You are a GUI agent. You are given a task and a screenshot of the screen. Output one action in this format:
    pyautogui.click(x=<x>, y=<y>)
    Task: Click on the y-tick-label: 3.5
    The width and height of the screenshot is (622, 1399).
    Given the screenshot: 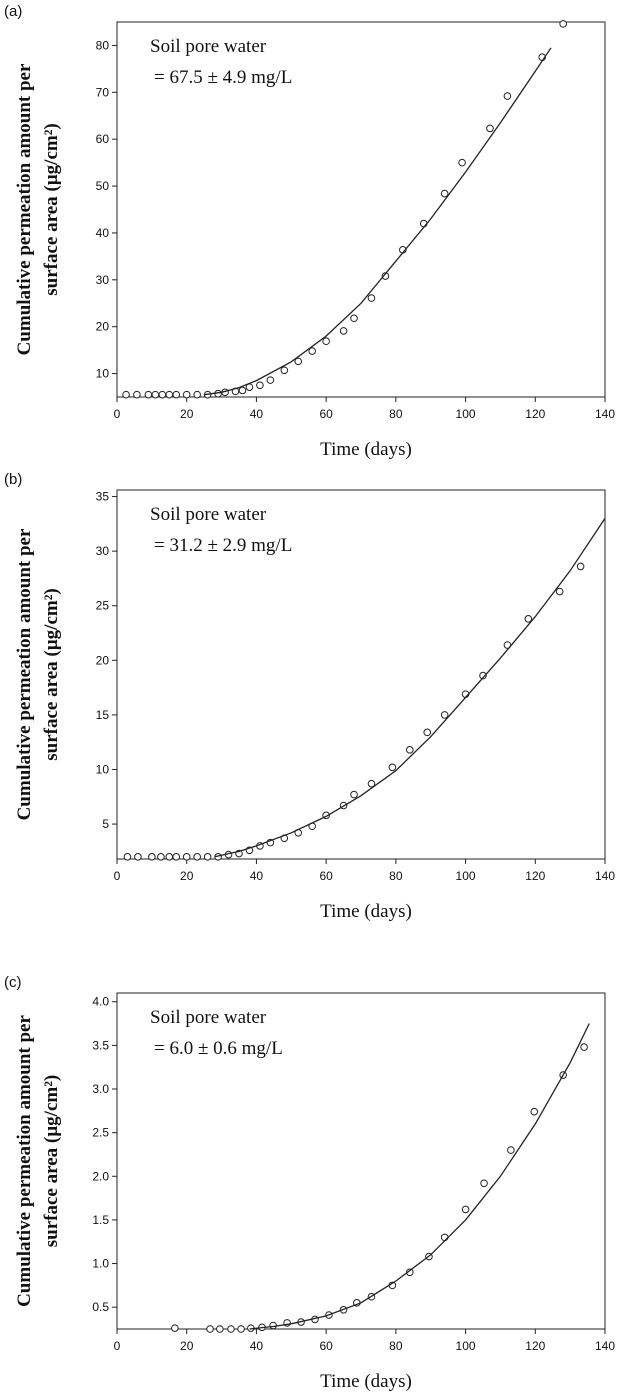 What is the action you would take?
    pyautogui.click(x=100, y=1045)
    